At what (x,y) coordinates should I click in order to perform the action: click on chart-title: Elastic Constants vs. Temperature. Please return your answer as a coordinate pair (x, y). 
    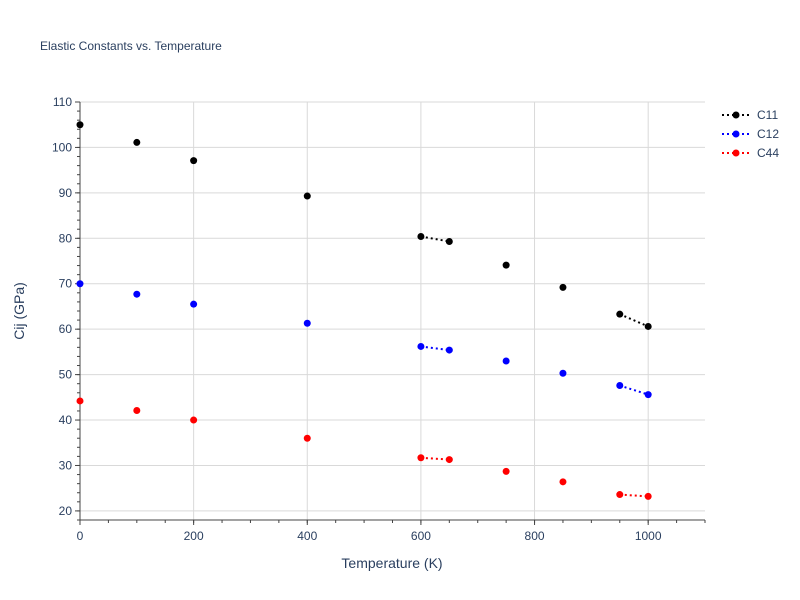
    Looking at the image, I should click on (131, 46).